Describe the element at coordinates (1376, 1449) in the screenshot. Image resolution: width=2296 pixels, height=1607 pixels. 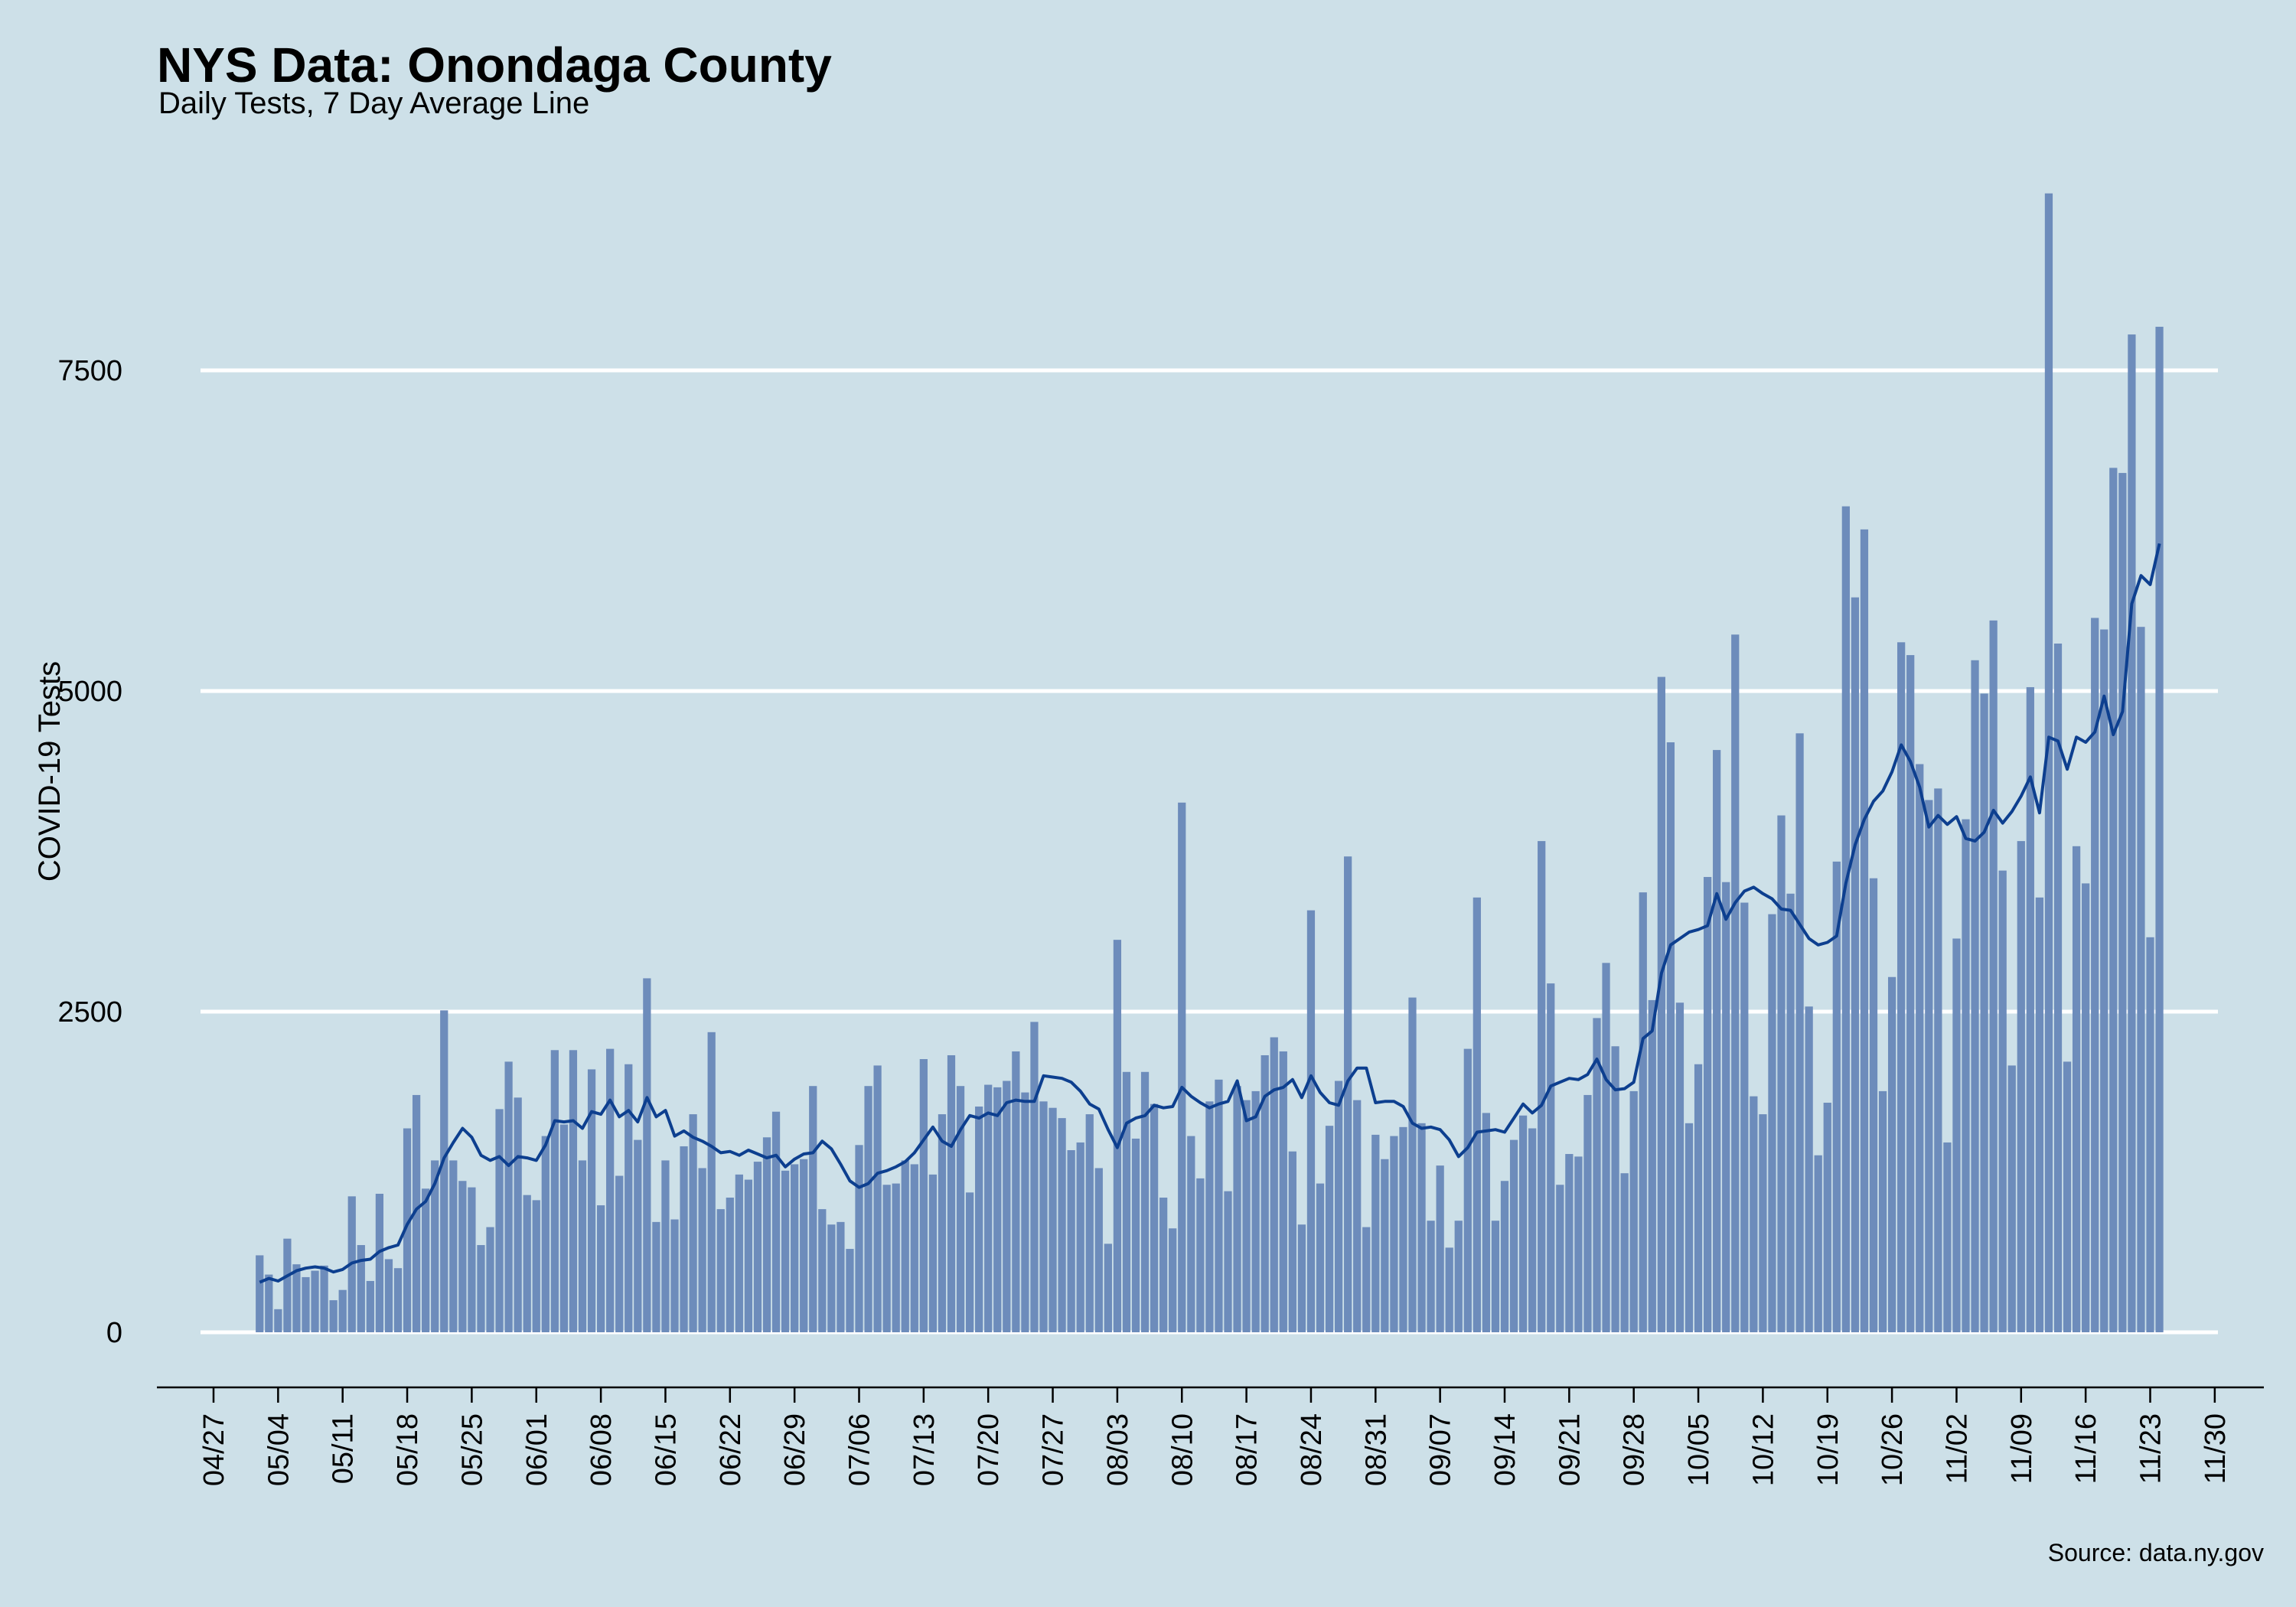
I see `x-tick-label: 08/31` at that location.